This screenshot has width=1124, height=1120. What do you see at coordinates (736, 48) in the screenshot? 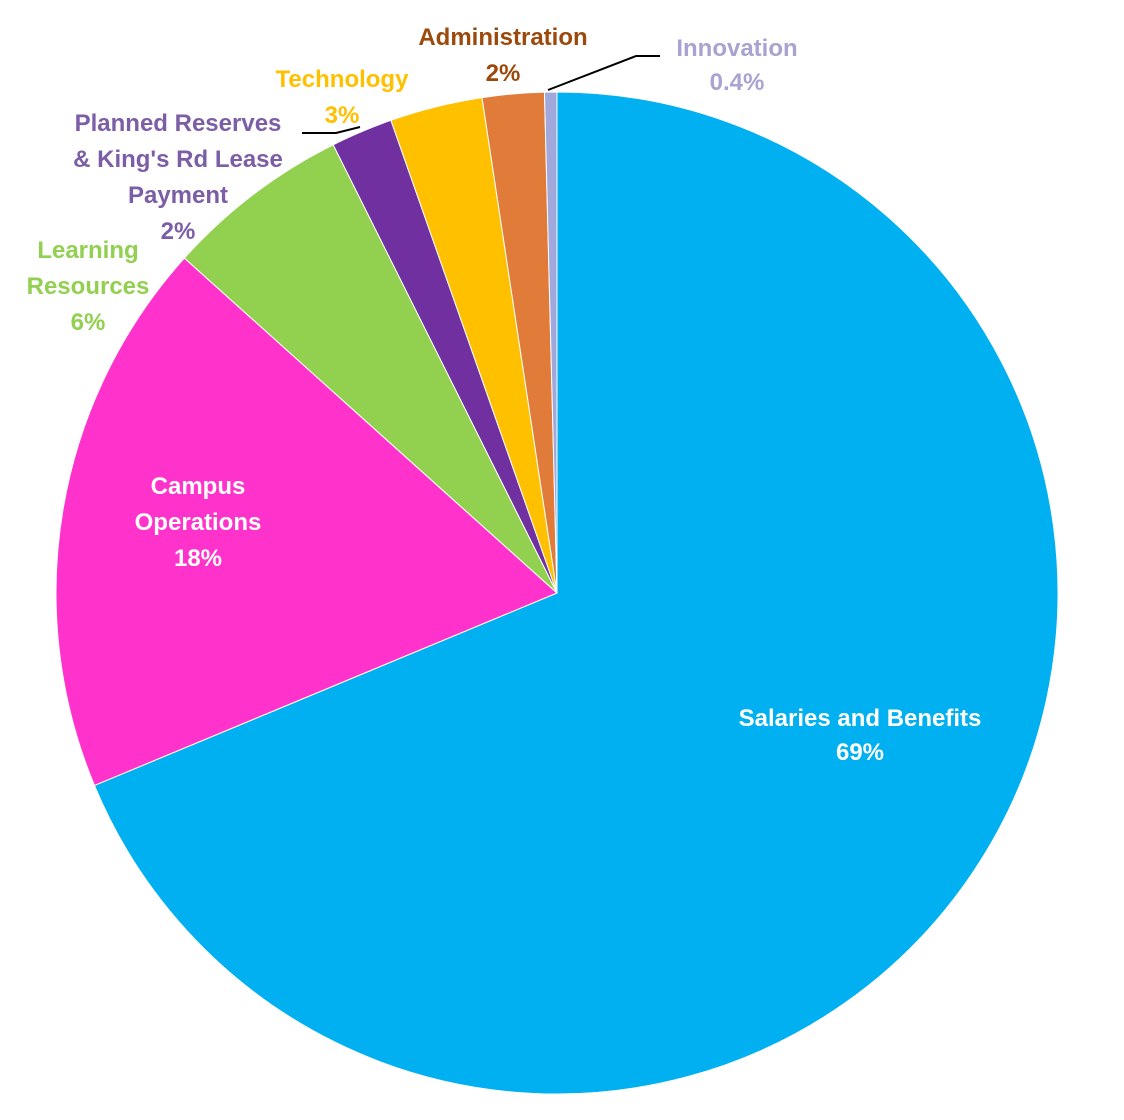
I see `slice-name-line: Innovation` at bounding box center [736, 48].